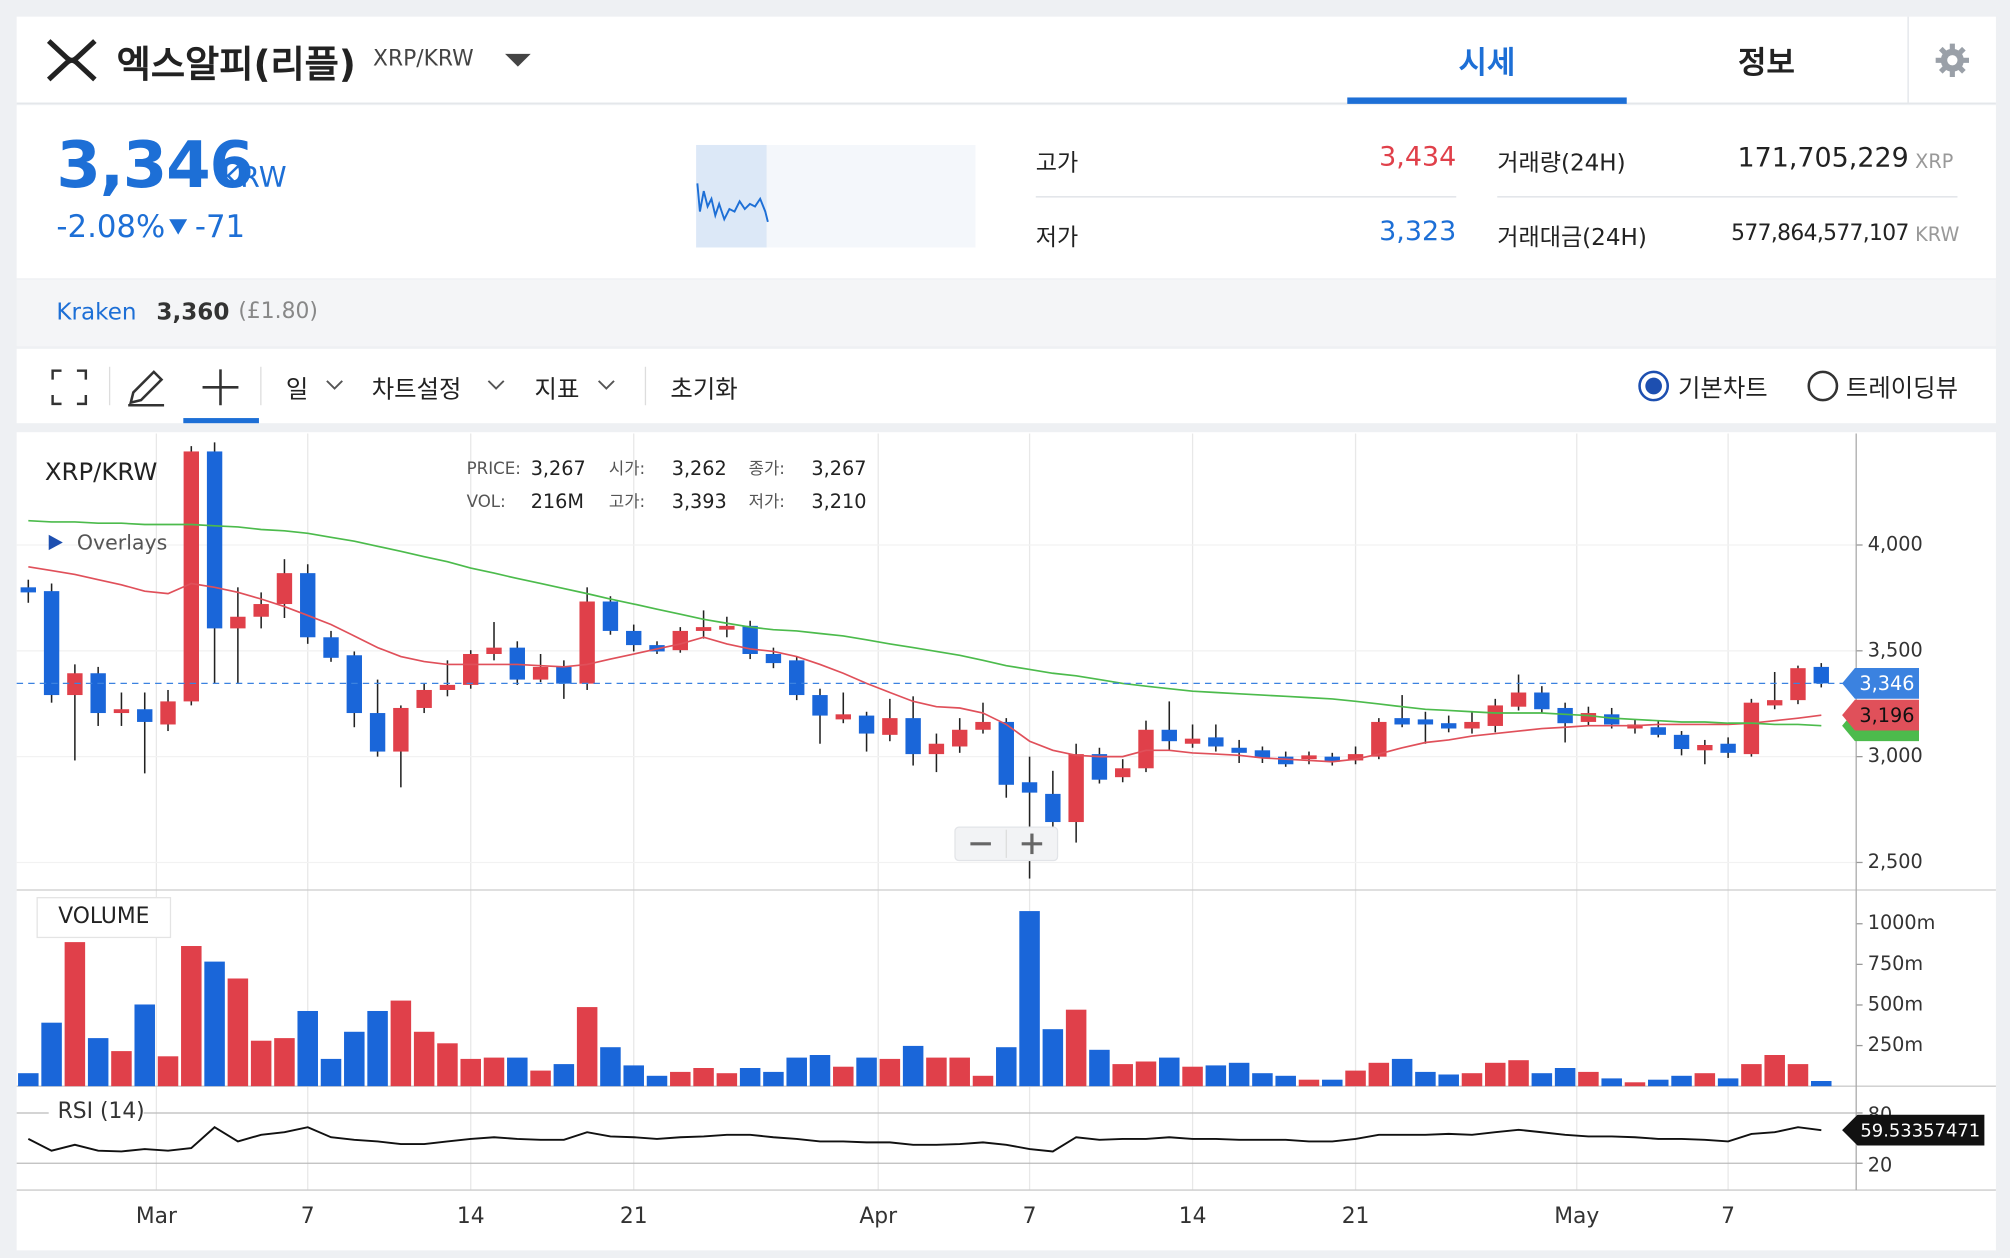 This screenshot has width=2010, height=1258. Describe the element at coordinates (1723, 388) in the screenshot. I see `chart-mode: 기본차트` at that location.